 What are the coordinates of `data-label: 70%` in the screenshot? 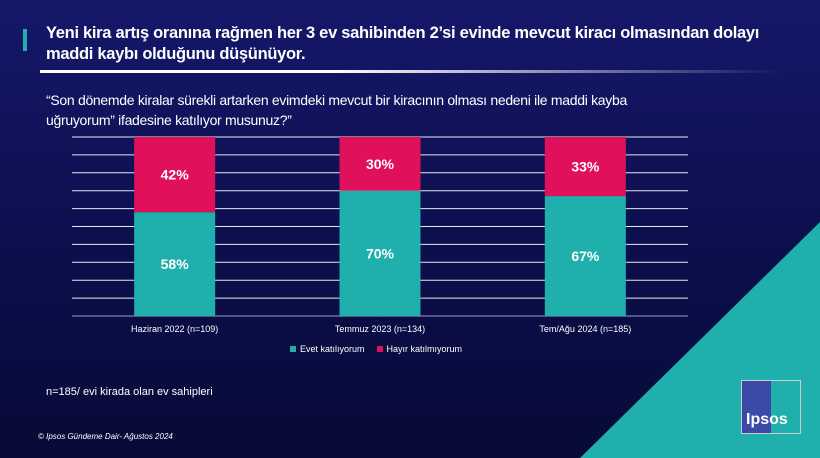 It's located at (380, 253).